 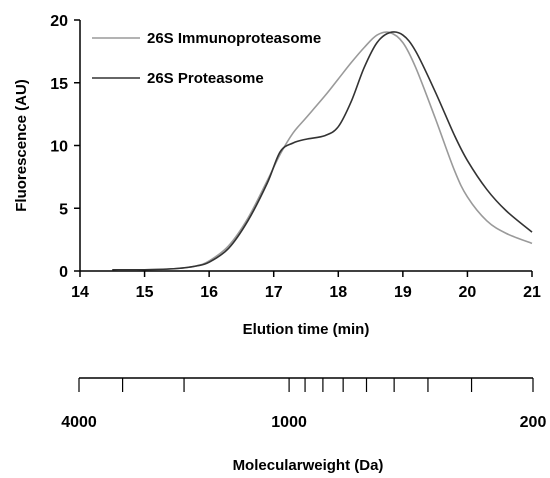 I want to click on x-tick-label: 14, so click(x=80, y=292).